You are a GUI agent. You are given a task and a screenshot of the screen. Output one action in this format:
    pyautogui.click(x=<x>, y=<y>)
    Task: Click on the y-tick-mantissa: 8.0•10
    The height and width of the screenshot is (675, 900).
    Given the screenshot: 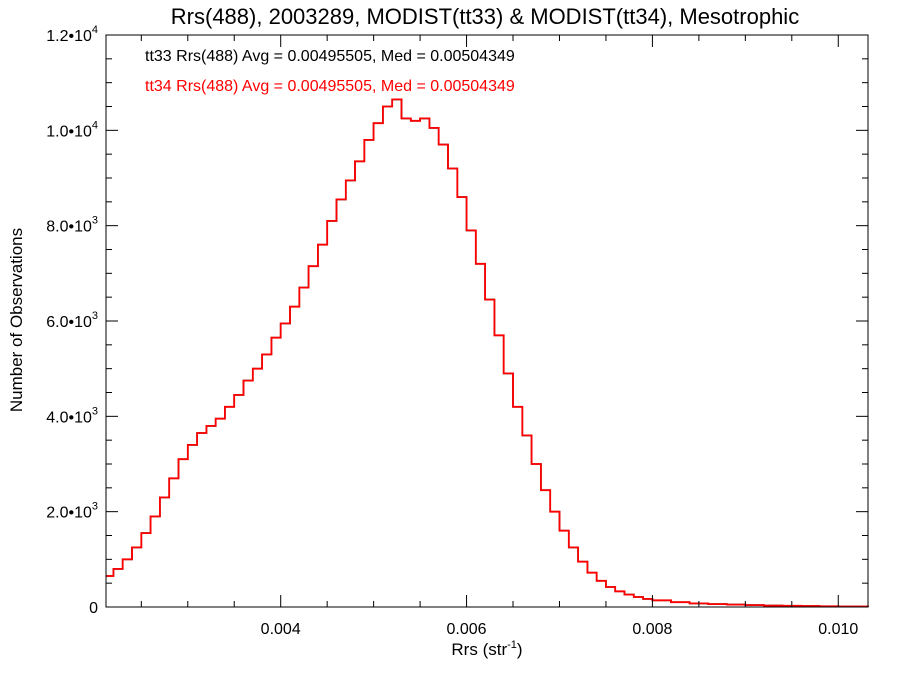 What is the action you would take?
    pyautogui.click(x=69, y=227)
    